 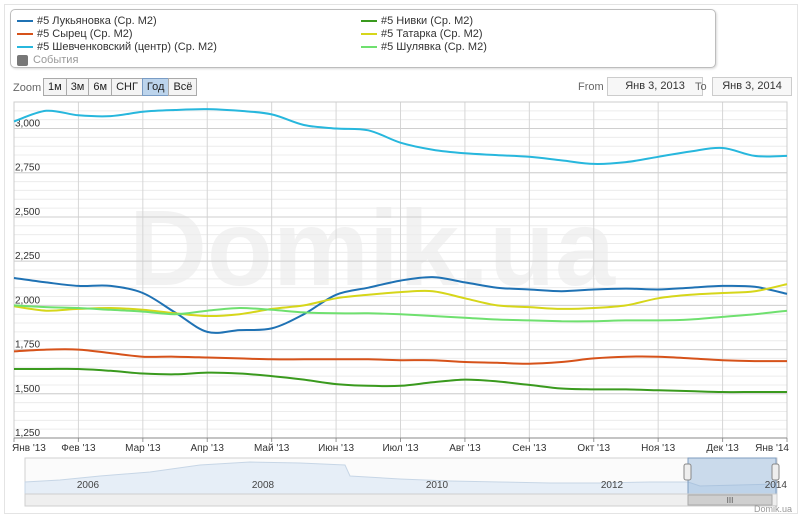 I want to click on legend-item-shulyavka: #5 Шулявка (Ср. М2), so click(x=424, y=47).